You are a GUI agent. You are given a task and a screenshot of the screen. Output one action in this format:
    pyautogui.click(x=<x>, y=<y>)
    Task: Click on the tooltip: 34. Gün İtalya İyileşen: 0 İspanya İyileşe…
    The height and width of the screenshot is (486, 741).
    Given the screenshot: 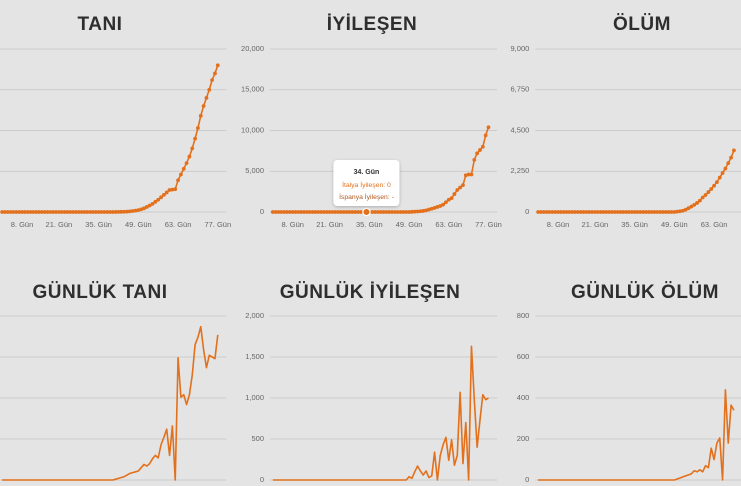 What is the action you would take?
    pyautogui.click(x=366, y=183)
    